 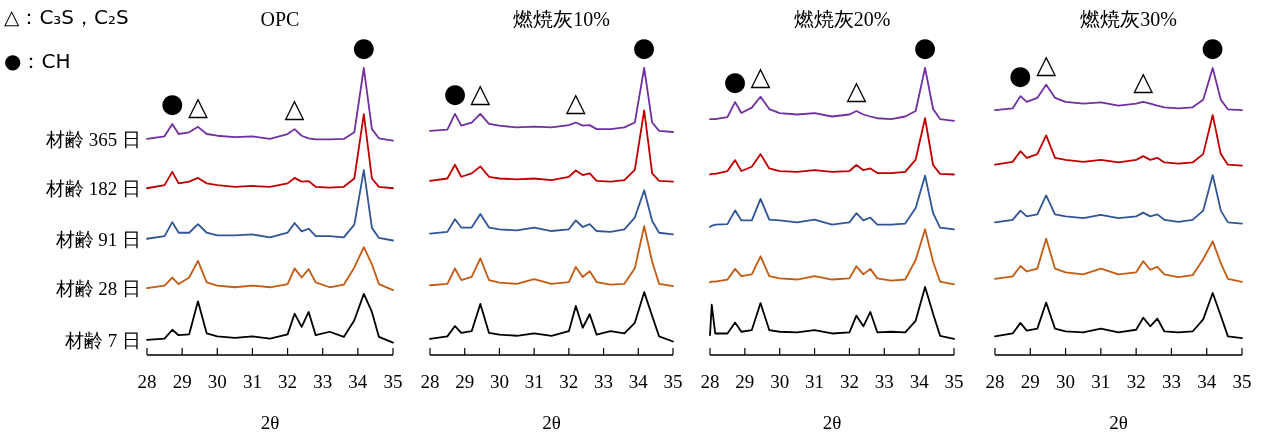 I want to click on text: △：C₃S，C₂S, so click(x=66, y=17).